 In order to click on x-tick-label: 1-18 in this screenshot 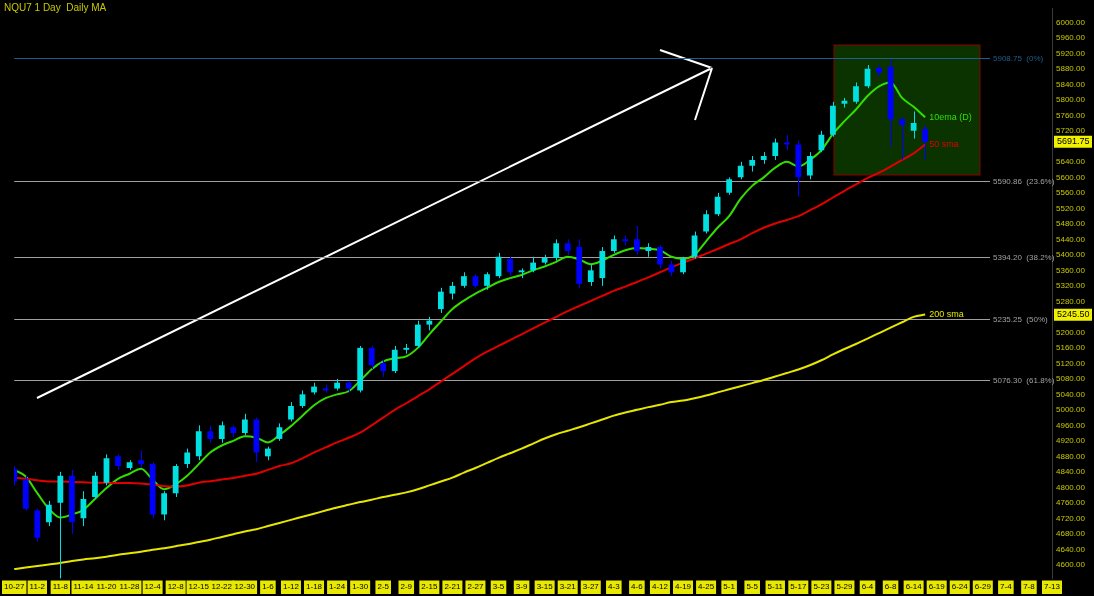, I will do `click(314, 587)`.